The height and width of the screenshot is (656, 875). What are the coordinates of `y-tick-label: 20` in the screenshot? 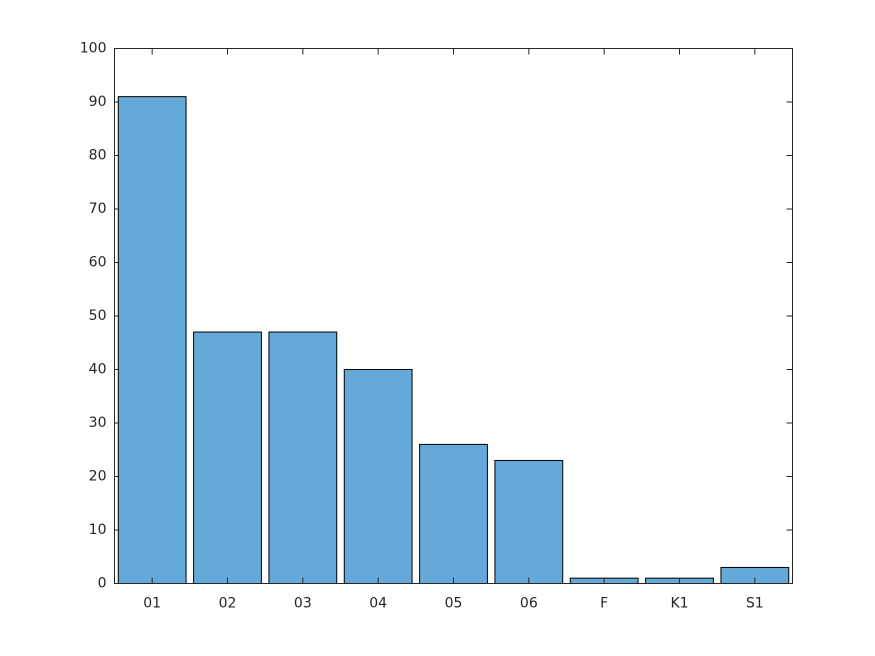 It's located at (98, 477).